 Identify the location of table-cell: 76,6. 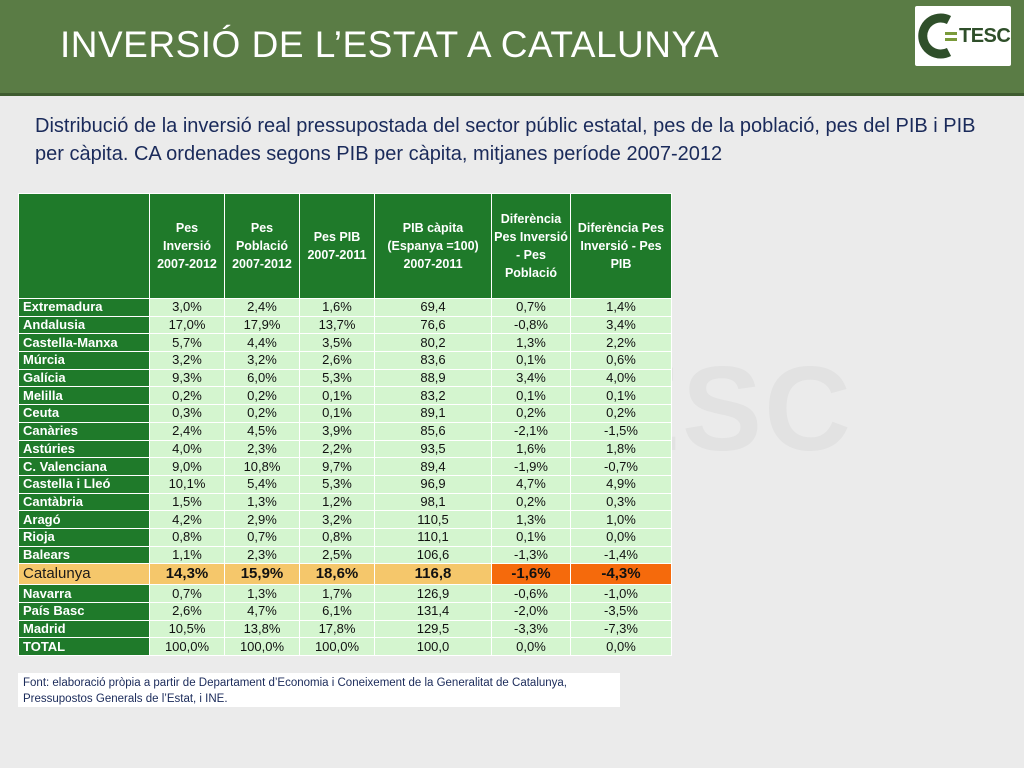
(433, 325).